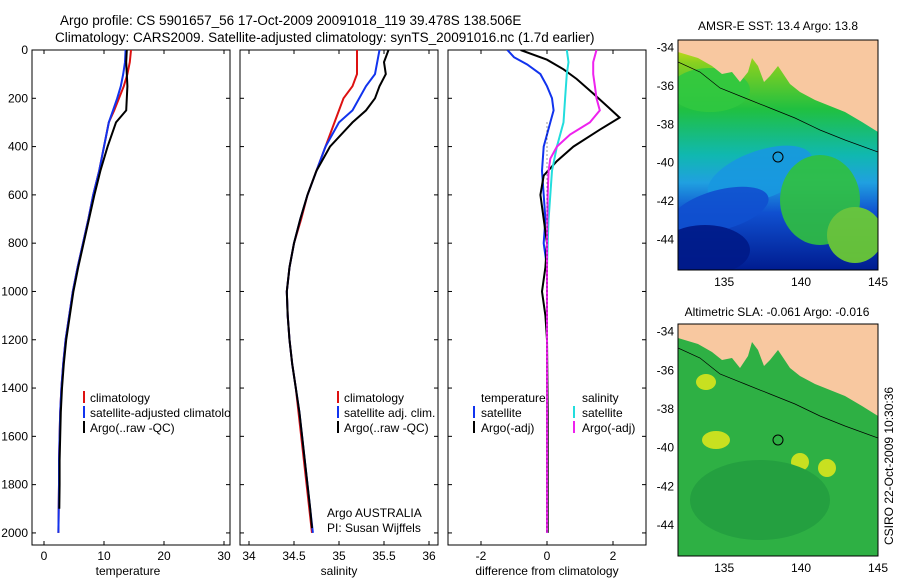  Describe the element at coordinates (760, 500) in the screenshot. I see `sla-low` at that location.